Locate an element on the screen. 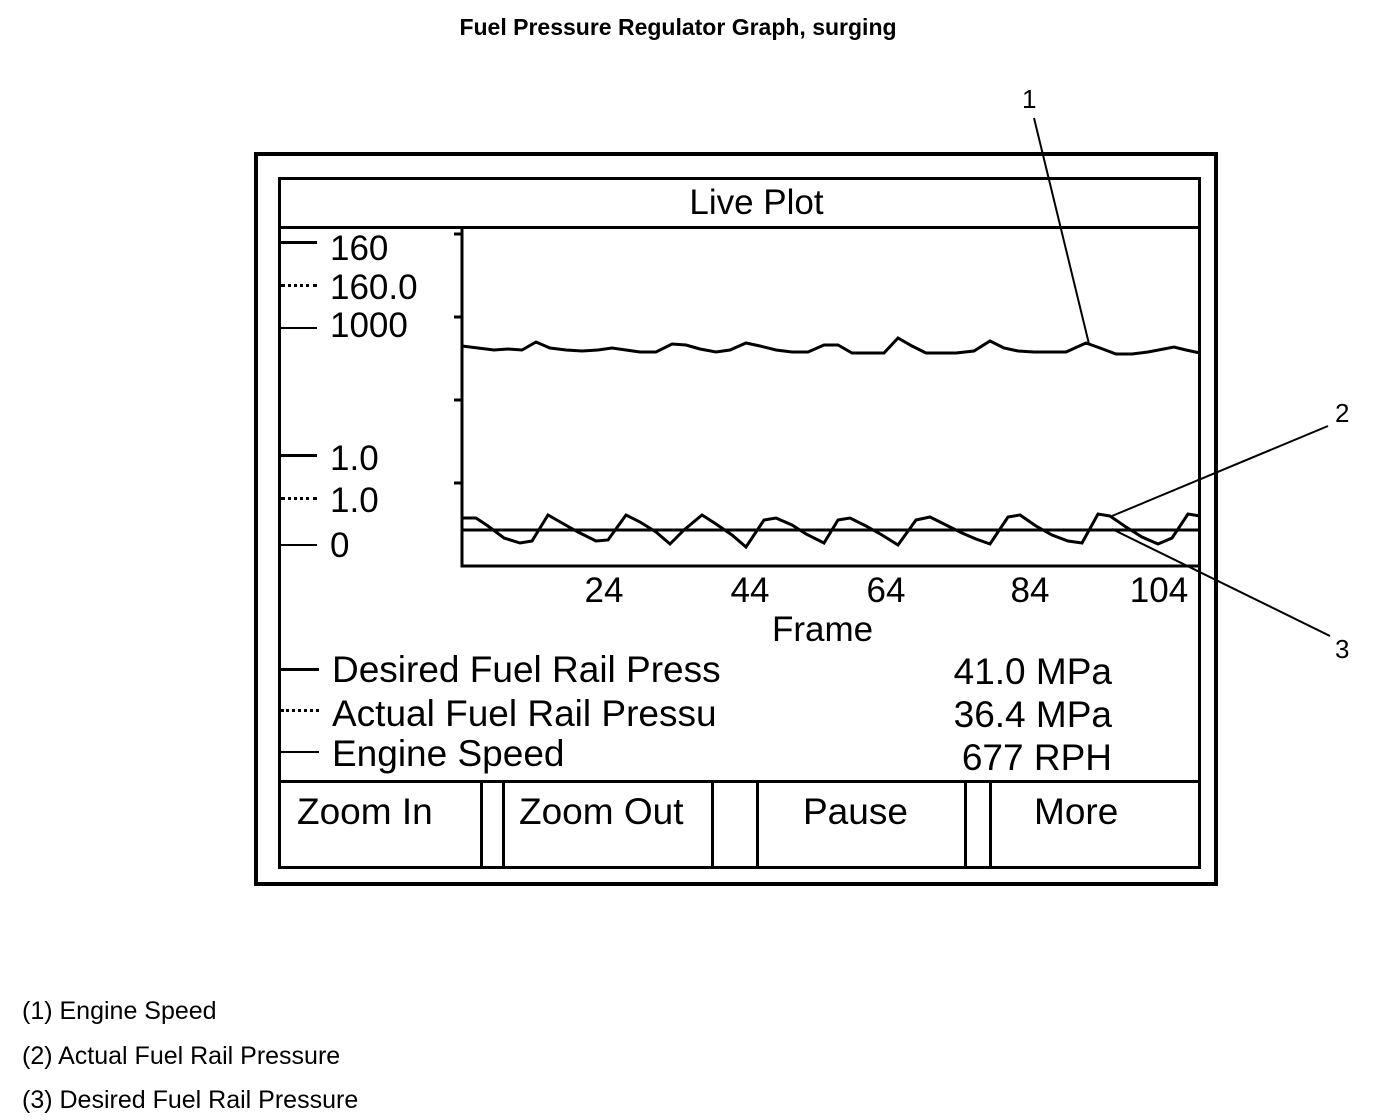 The height and width of the screenshot is (1120, 1392). y-key-line-desired-min is located at coordinates (299, 455).